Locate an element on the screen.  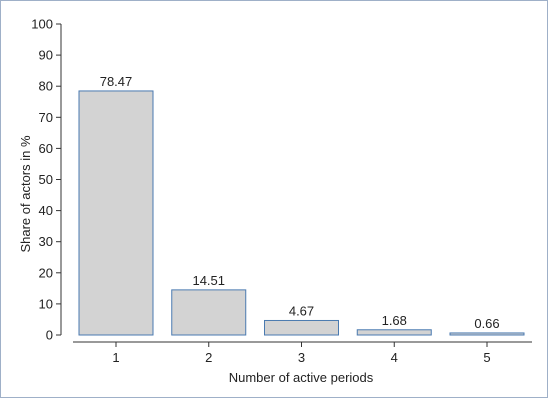
x-tick-label: 3 is located at coordinates (301, 357).